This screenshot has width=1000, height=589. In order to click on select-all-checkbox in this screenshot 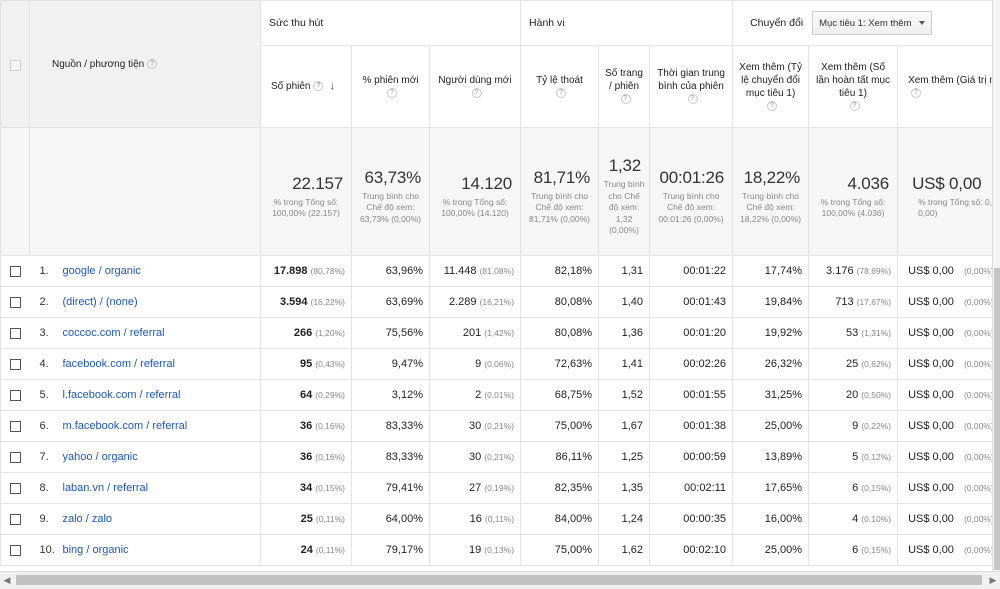, I will do `click(15, 65)`.